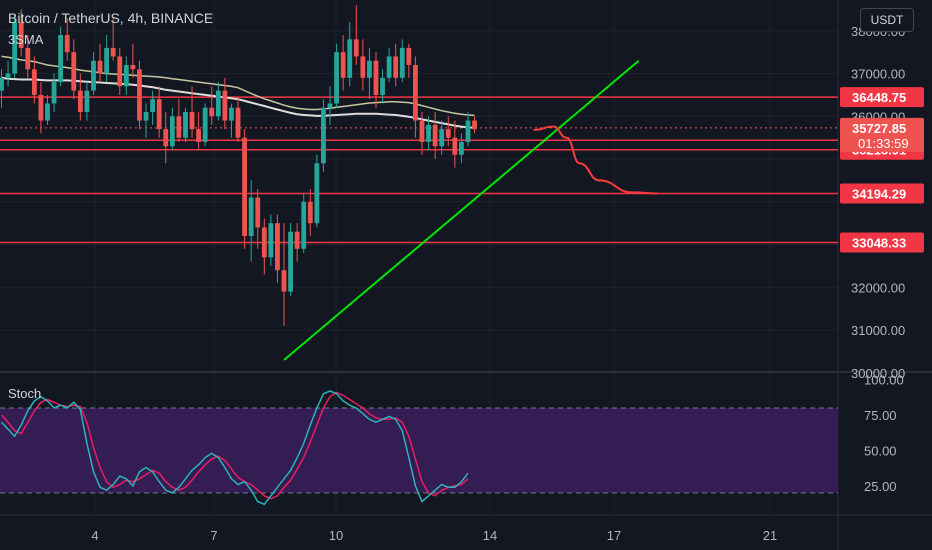 The height and width of the screenshot is (550, 932). Describe the element at coordinates (878, 330) in the screenshot. I see `price-tick-label: 31000.00` at that location.